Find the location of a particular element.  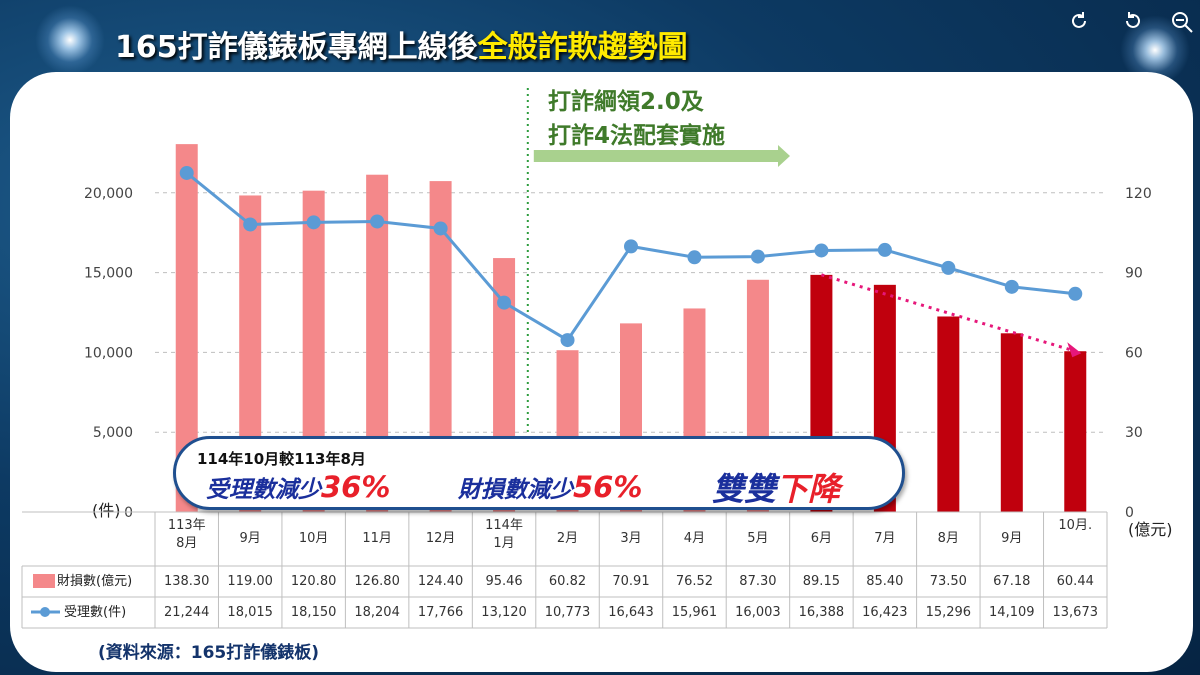

line-value-cell: 21,244 is located at coordinates (186, 612).